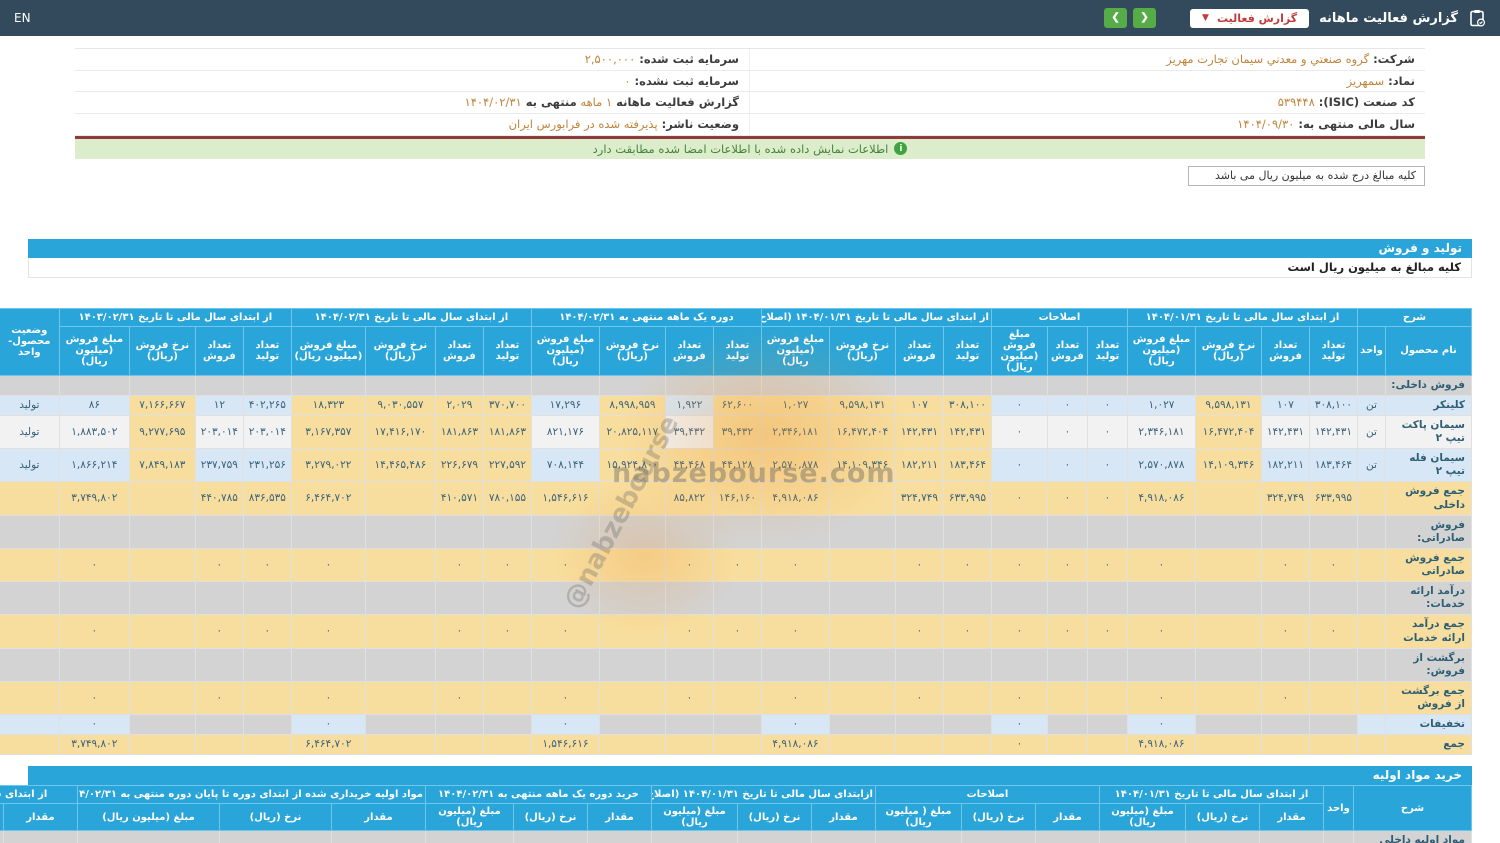  What do you see at coordinates (1087, 82) in the screenshot?
I see `info-row: نماد: سمهريز` at bounding box center [1087, 82].